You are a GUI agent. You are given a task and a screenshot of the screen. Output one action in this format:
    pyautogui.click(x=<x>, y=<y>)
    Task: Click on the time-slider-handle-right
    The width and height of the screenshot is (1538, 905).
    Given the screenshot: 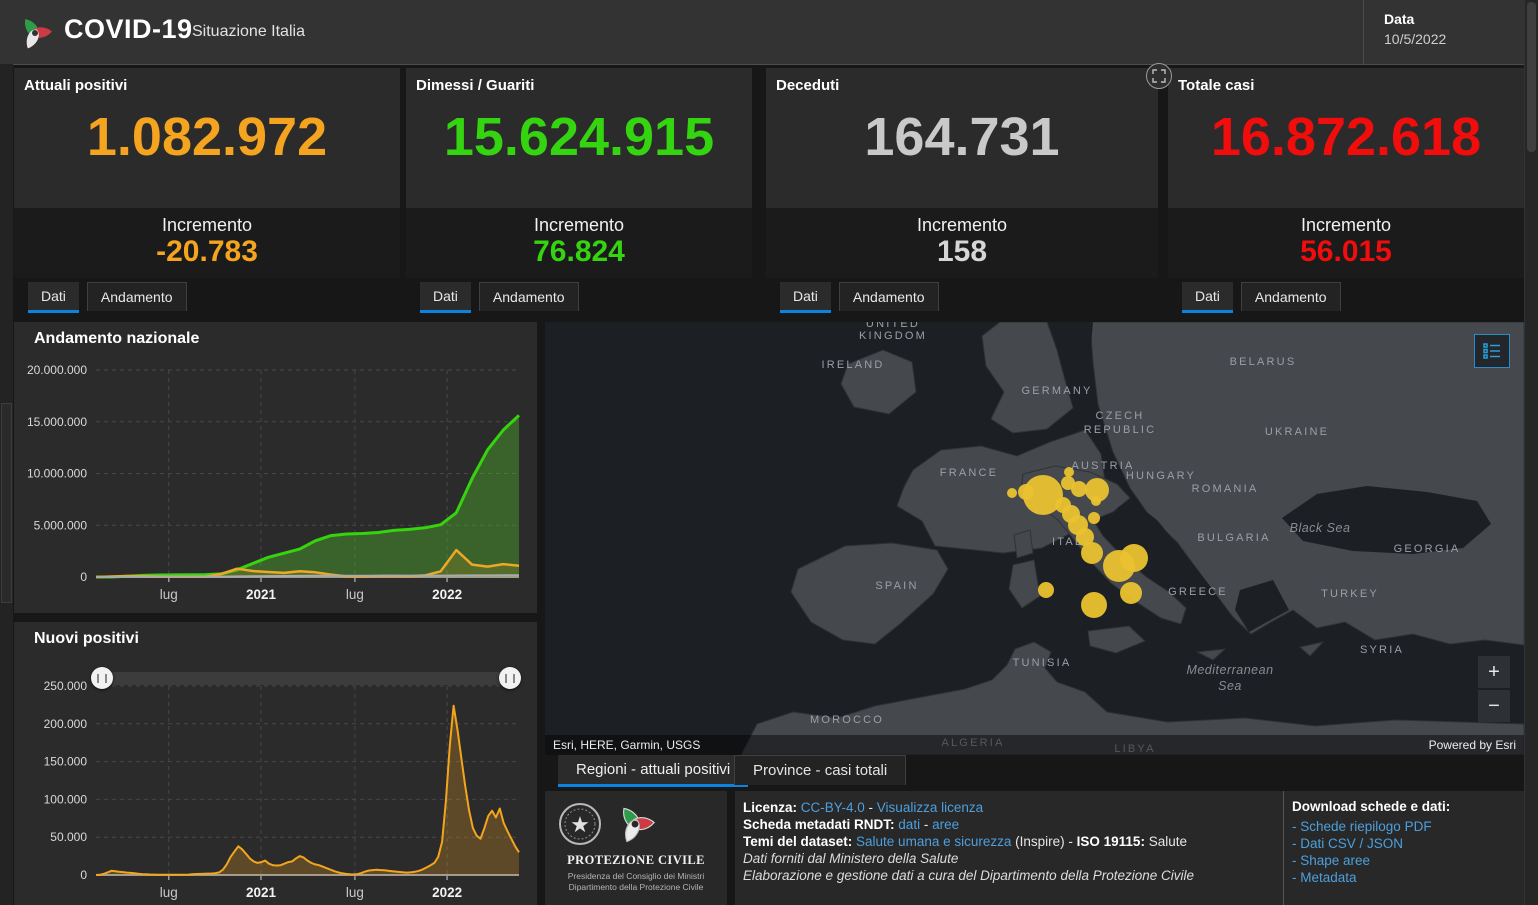 What is the action you would take?
    pyautogui.click(x=510, y=678)
    